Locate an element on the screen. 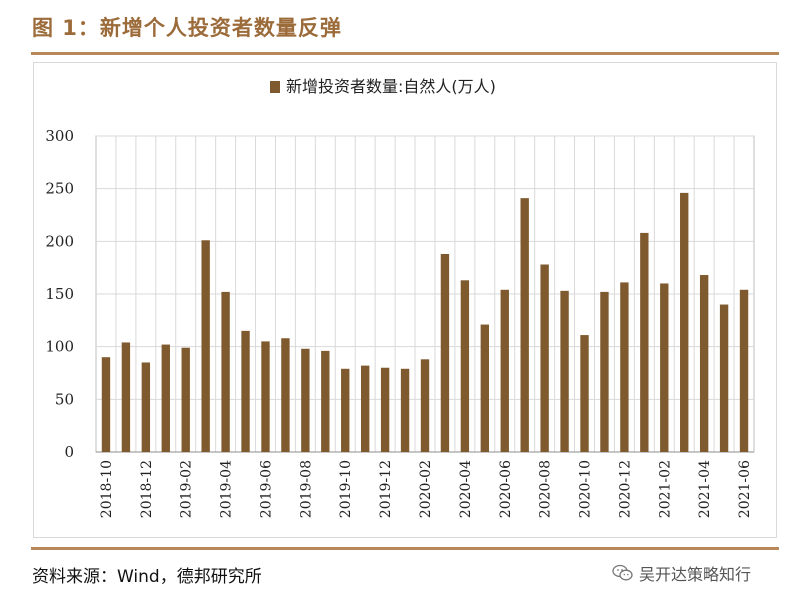 This screenshot has height=605, width=809. y-tick-label: 150 is located at coordinates (59, 294).